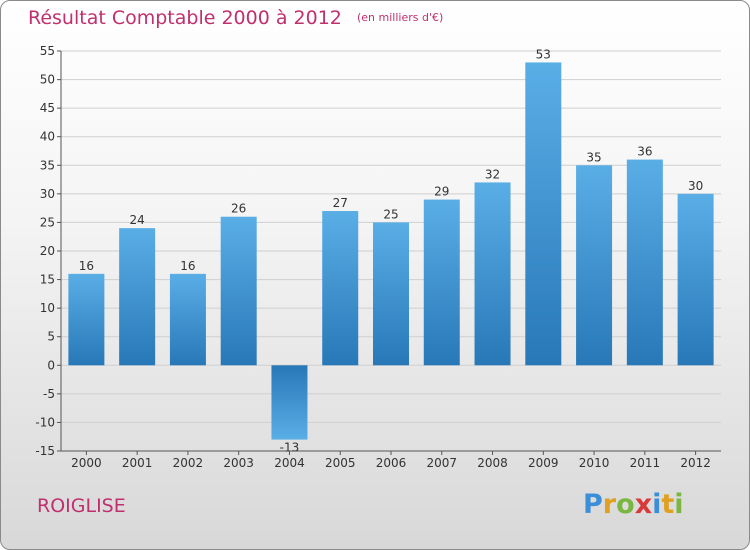 Image resolution: width=750 pixels, height=550 pixels. I want to click on x-tick-label-2004: 2004, so click(289, 463).